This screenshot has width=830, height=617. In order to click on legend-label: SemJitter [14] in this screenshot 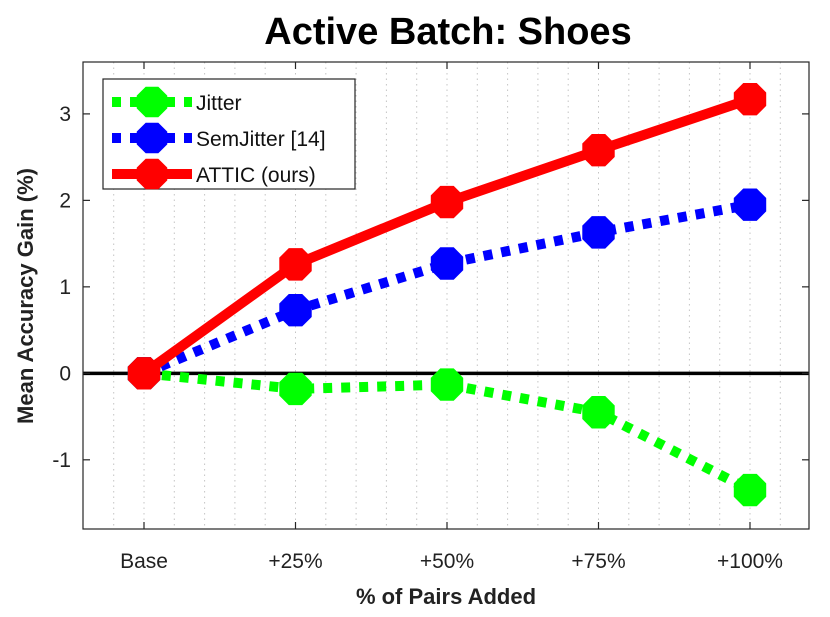, I will do `click(261, 139)`.